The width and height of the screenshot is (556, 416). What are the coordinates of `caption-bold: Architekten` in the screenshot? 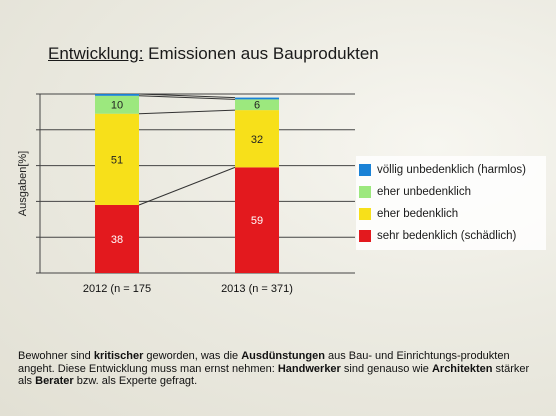 It's located at (462, 368).